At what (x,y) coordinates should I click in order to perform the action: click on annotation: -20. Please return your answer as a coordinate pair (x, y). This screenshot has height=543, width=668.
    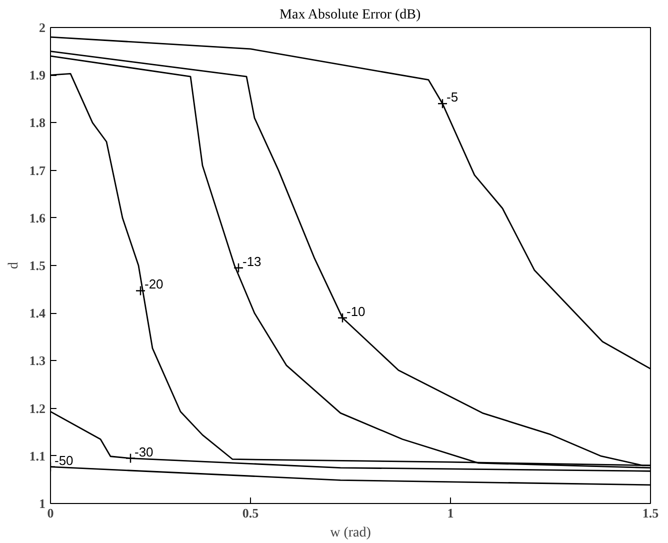
    Looking at the image, I should click on (154, 284).